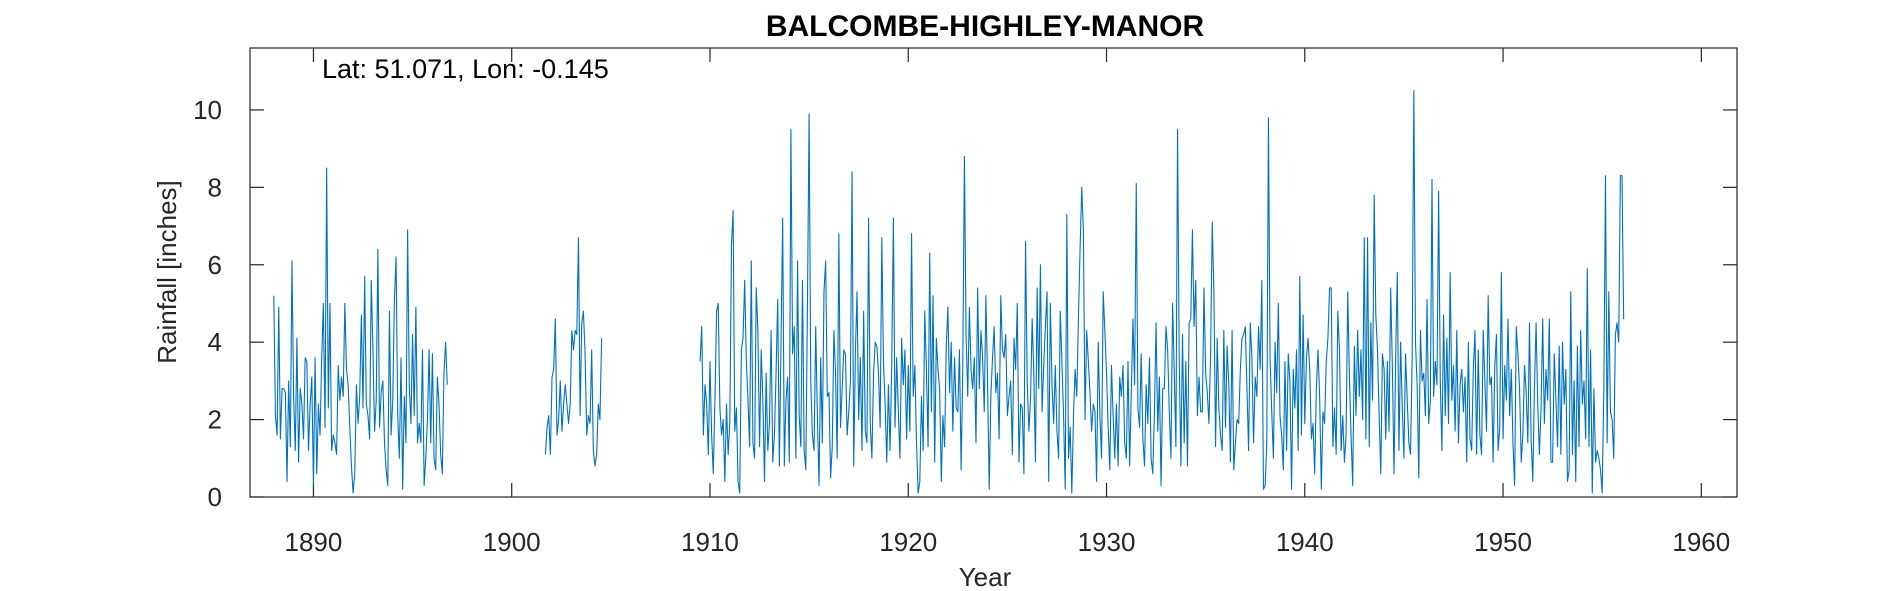 The width and height of the screenshot is (1890, 591). I want to click on x-tick-label: 1890, so click(314, 542).